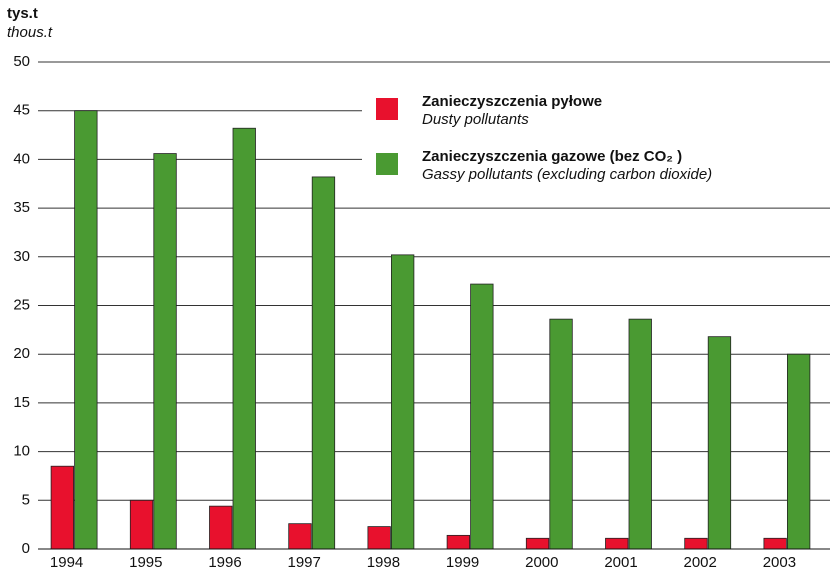  I want to click on y-tick-label: 15, so click(21, 402).